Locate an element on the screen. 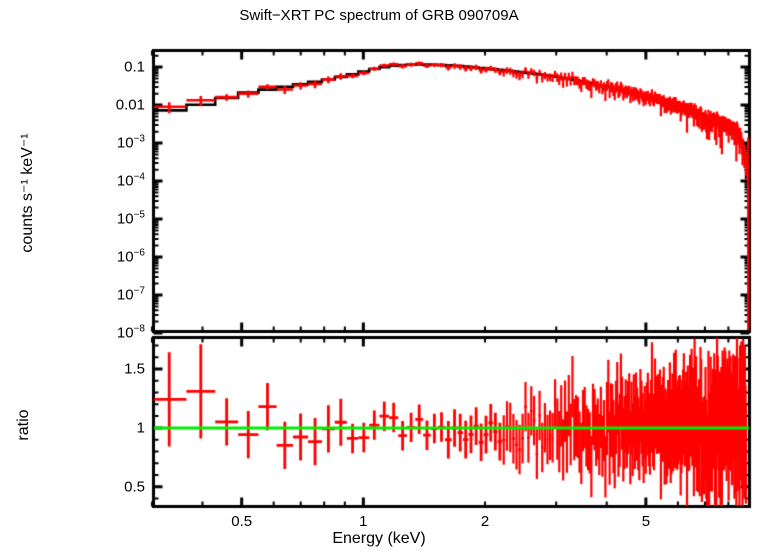  y-tick-label-spectrum: 10⁻⁶ is located at coordinates (130, 256).